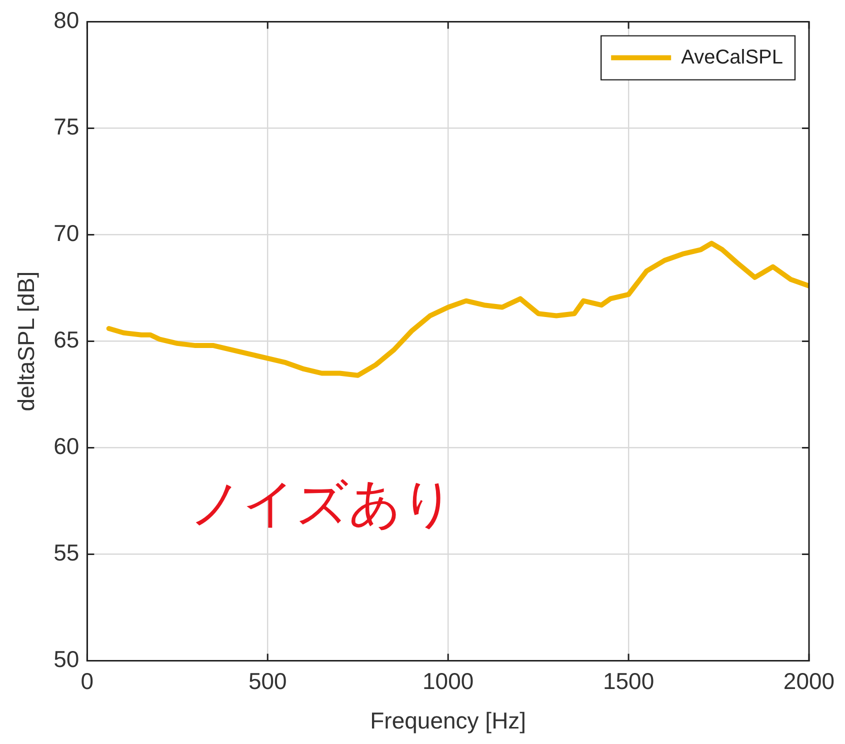 The width and height of the screenshot is (845, 744). What do you see at coordinates (67, 659) in the screenshot?
I see `y-tick-label: 50` at bounding box center [67, 659].